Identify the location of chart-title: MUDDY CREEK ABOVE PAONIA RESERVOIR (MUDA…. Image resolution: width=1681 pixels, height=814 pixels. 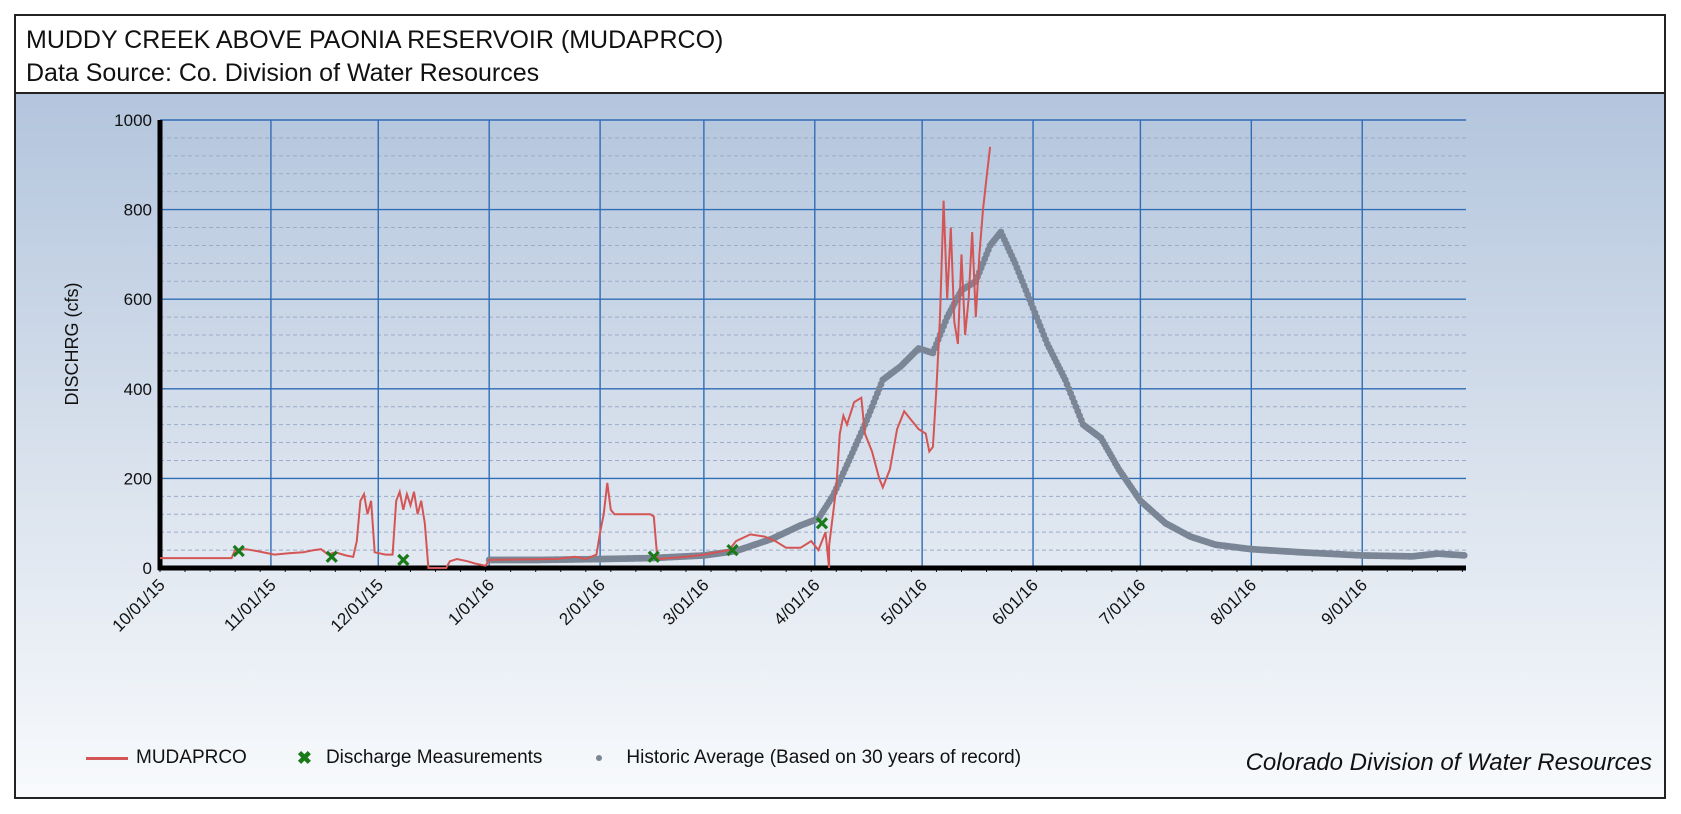
(375, 40).